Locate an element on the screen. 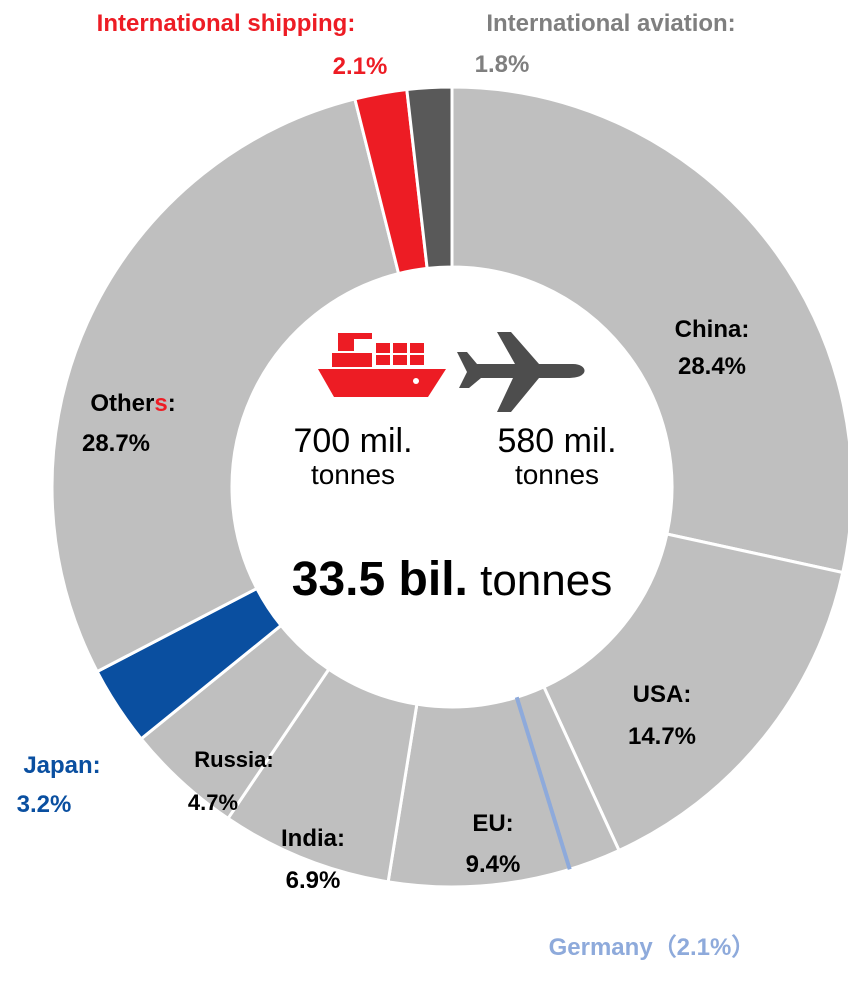  label-germany: Germany（2.1%） is located at coordinates (652, 947).